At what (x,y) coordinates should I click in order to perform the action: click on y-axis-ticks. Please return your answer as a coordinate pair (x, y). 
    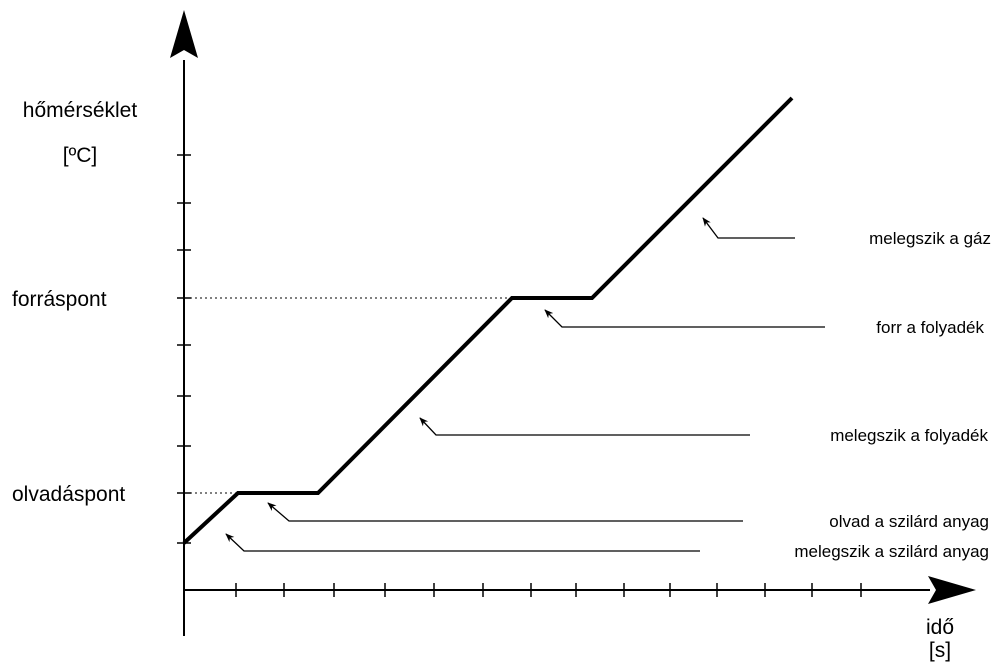
    Looking at the image, I should click on (184, 349).